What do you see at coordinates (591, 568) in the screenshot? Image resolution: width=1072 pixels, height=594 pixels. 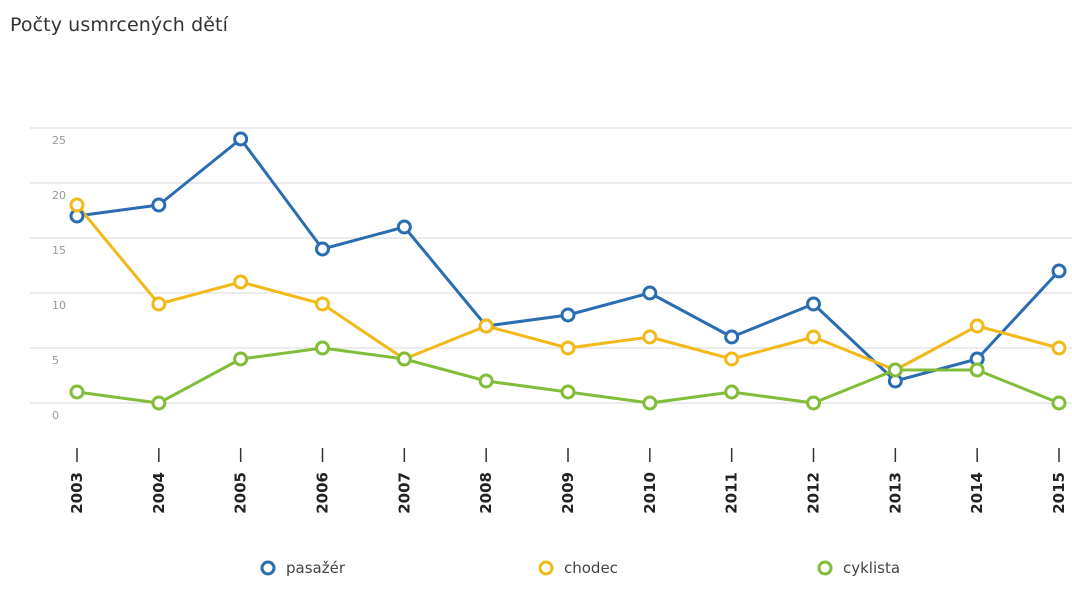 I see `legend-label: chodec` at bounding box center [591, 568].